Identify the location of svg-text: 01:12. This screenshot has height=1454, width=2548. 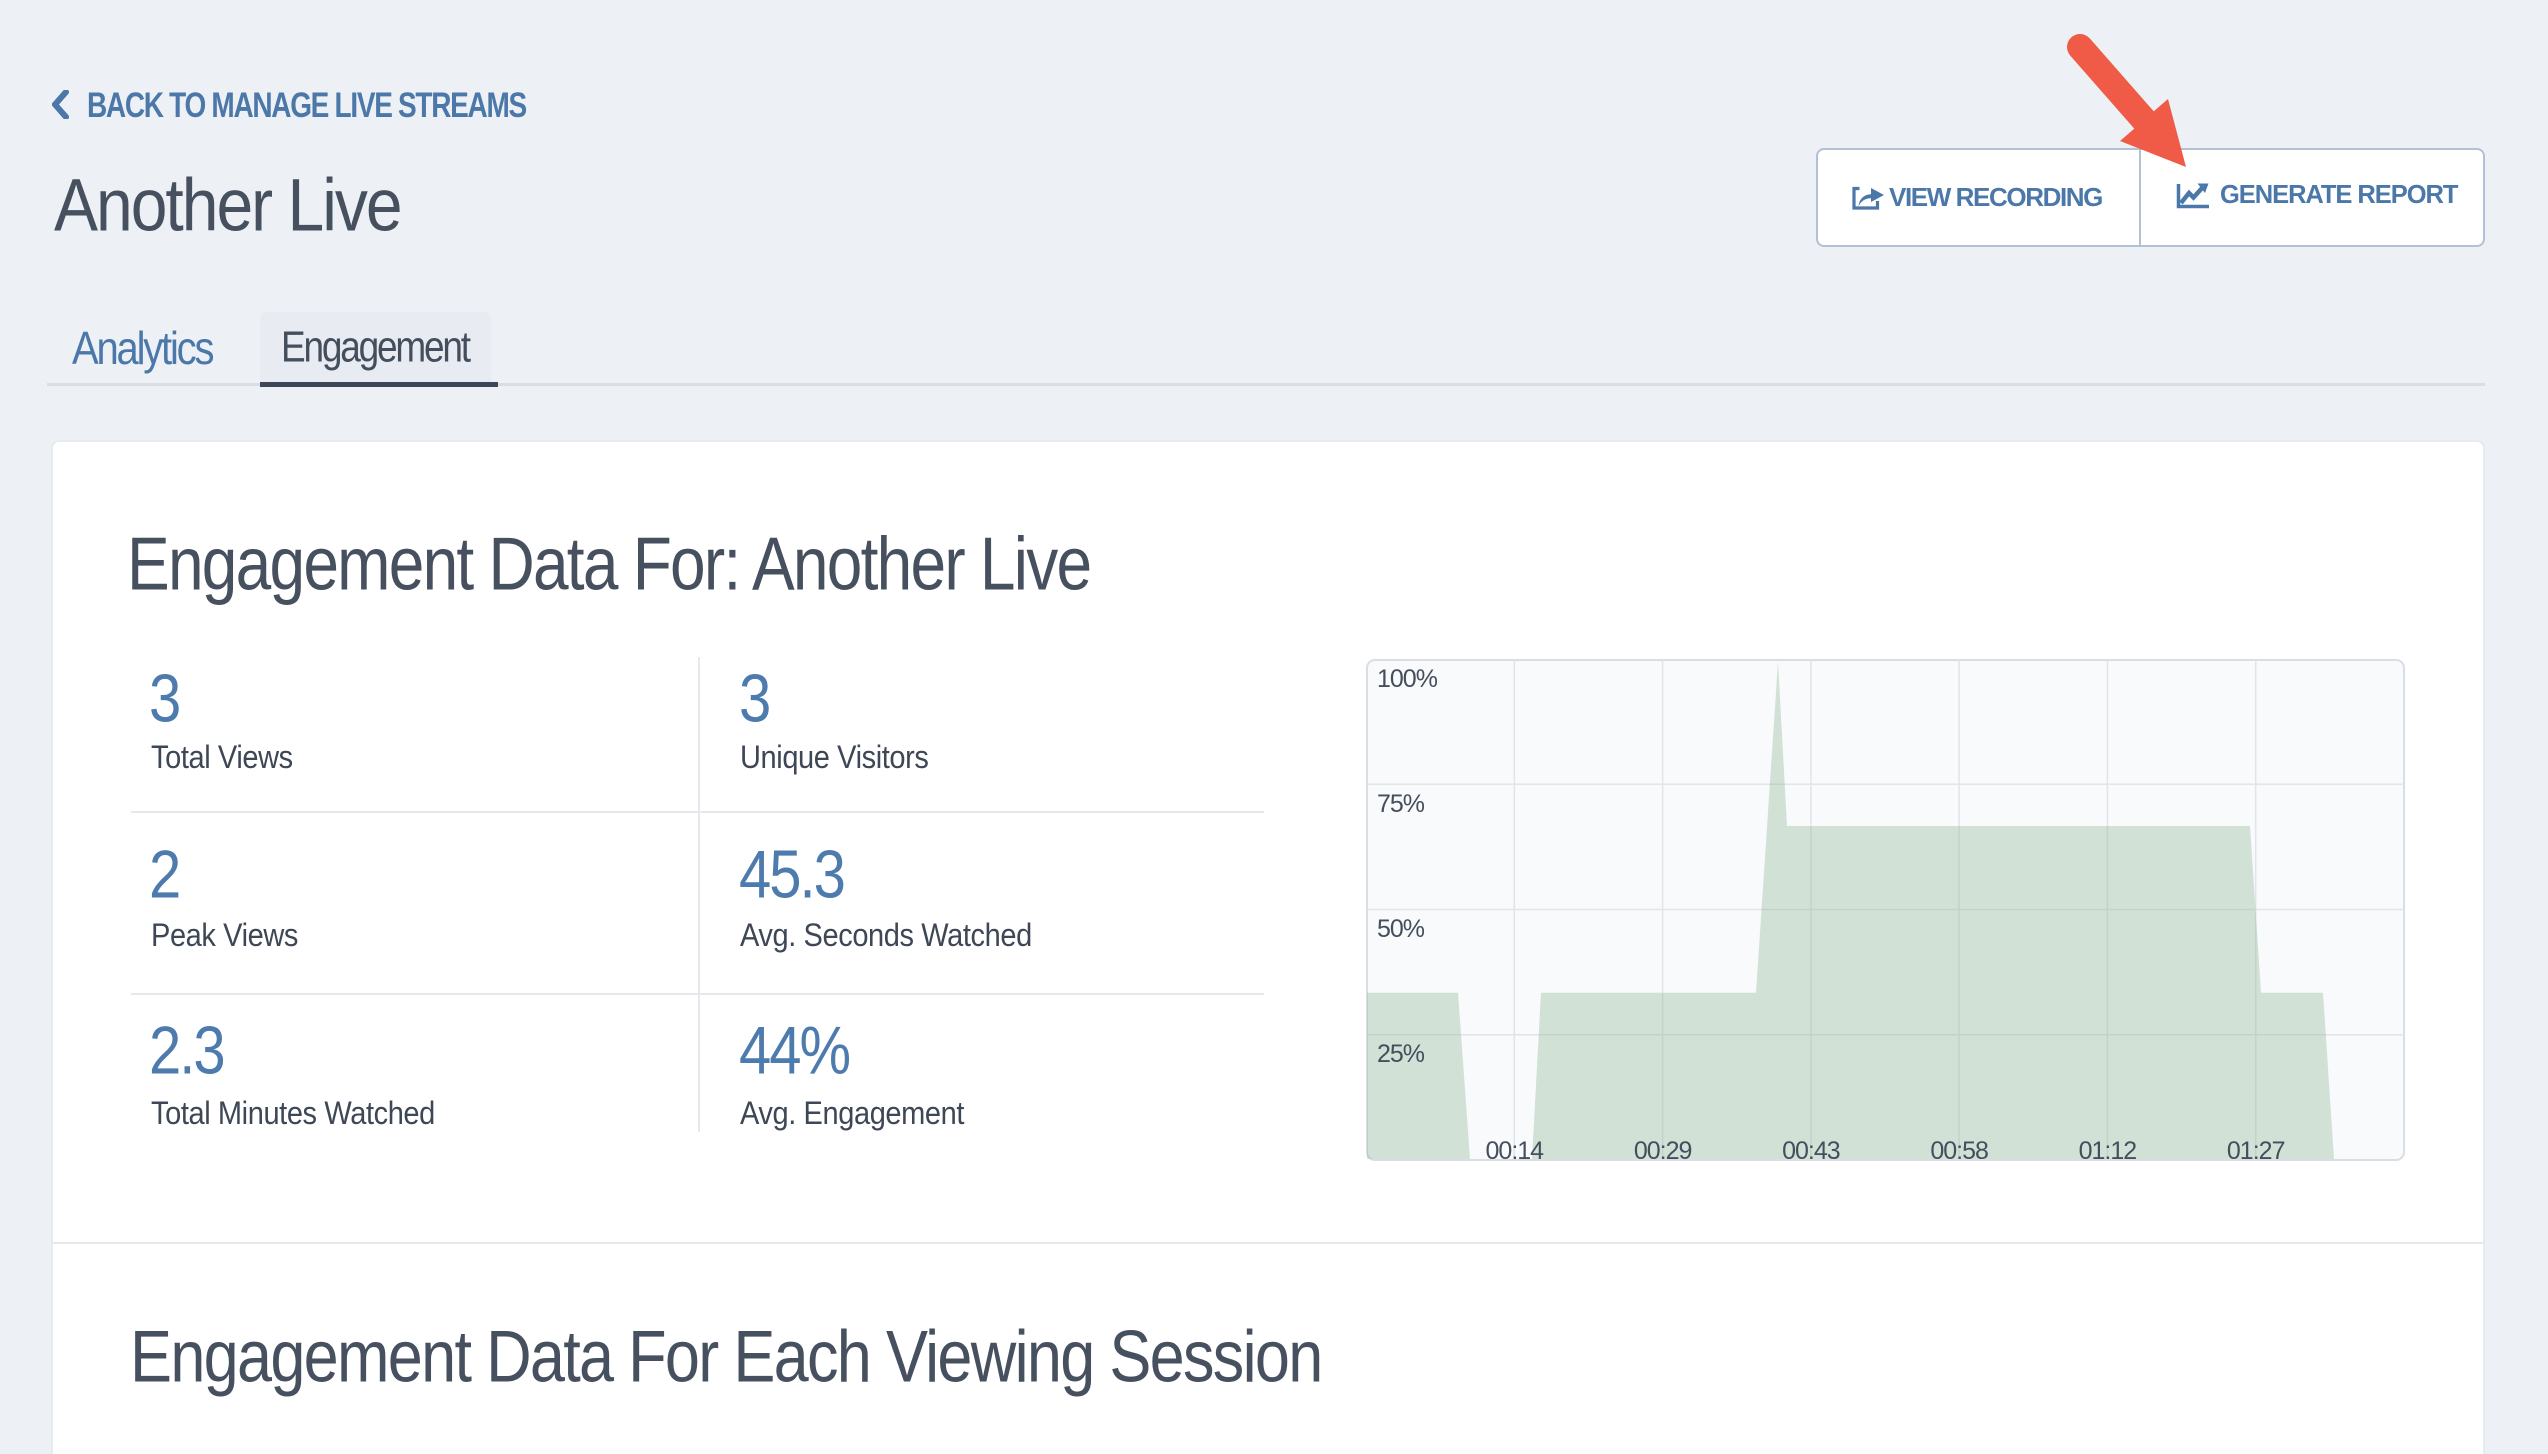
(2108, 1149).